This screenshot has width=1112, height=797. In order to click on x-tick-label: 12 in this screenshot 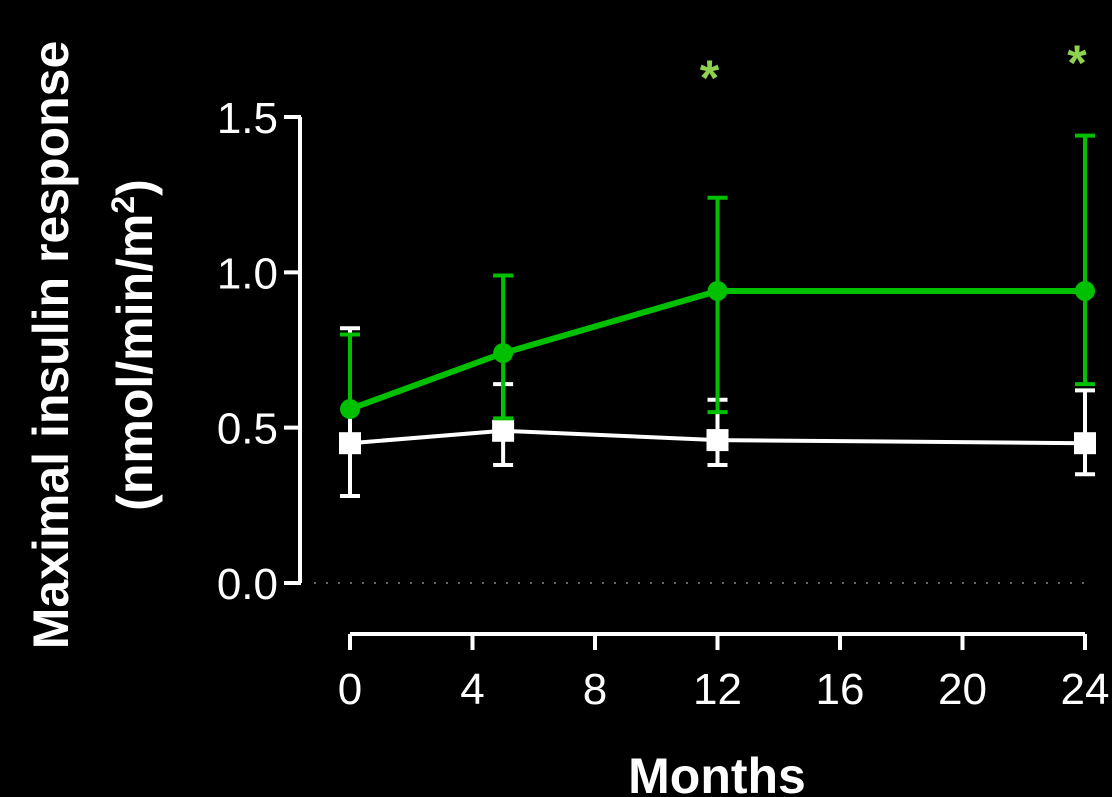, I will do `click(717, 689)`.